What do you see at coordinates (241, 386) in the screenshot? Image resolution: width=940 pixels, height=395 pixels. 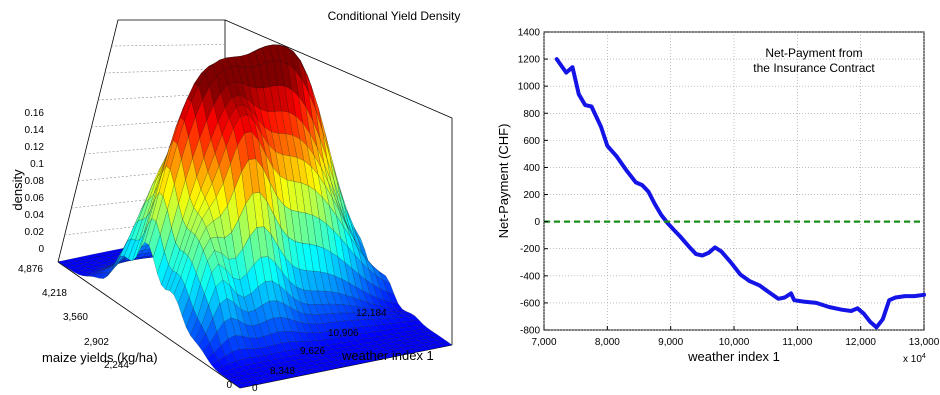 I see `surface-patch` at bounding box center [241, 386].